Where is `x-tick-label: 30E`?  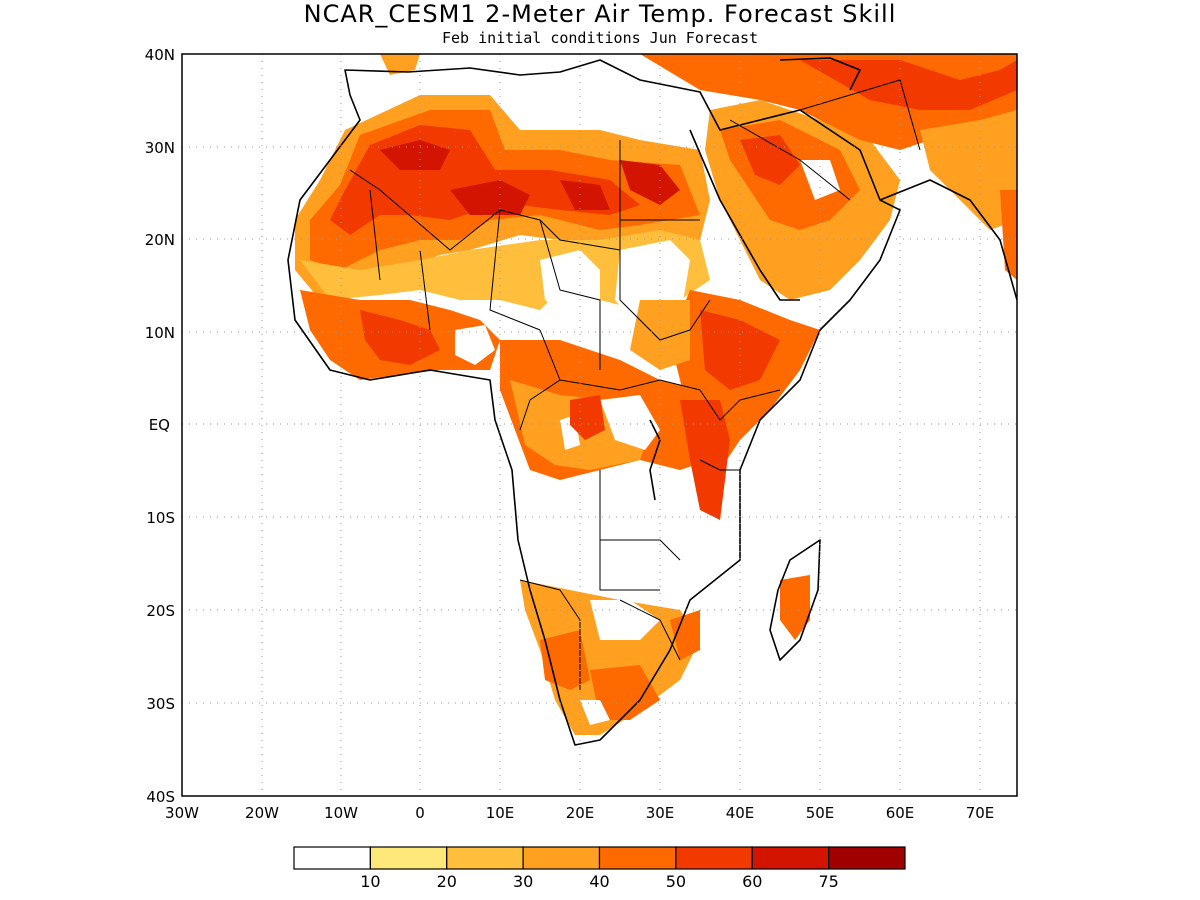
x-tick-label: 30E is located at coordinates (660, 813).